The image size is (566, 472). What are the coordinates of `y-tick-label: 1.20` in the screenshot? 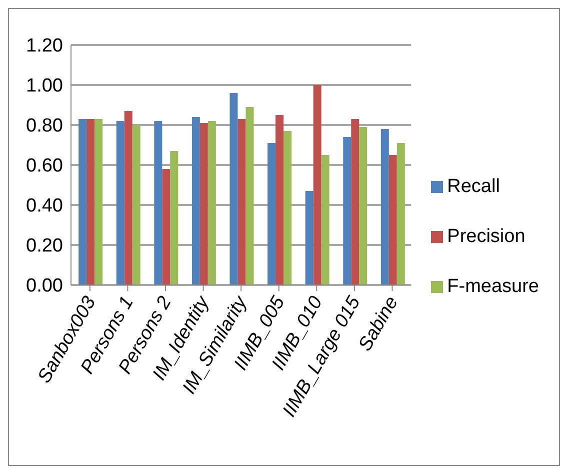 It's located at (44, 46).